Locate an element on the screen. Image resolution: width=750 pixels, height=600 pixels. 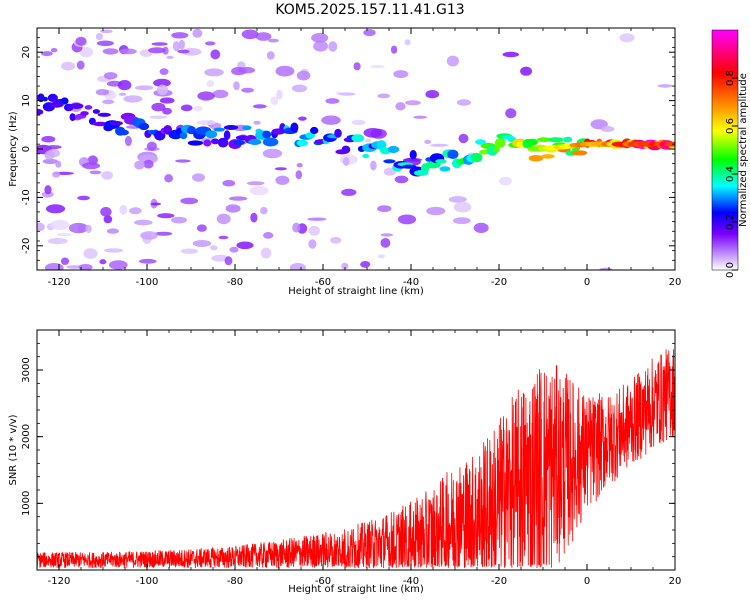
spectrogram-y-tick-label: 10 is located at coordinates (26, 100).